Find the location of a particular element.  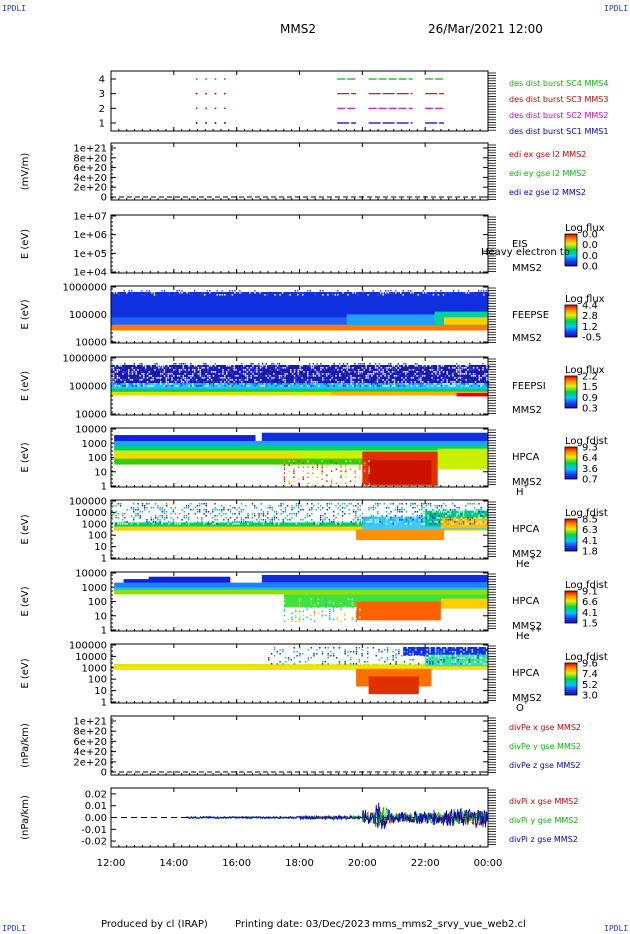

colorbar-tick-label: -0.5 is located at coordinates (592, 338).